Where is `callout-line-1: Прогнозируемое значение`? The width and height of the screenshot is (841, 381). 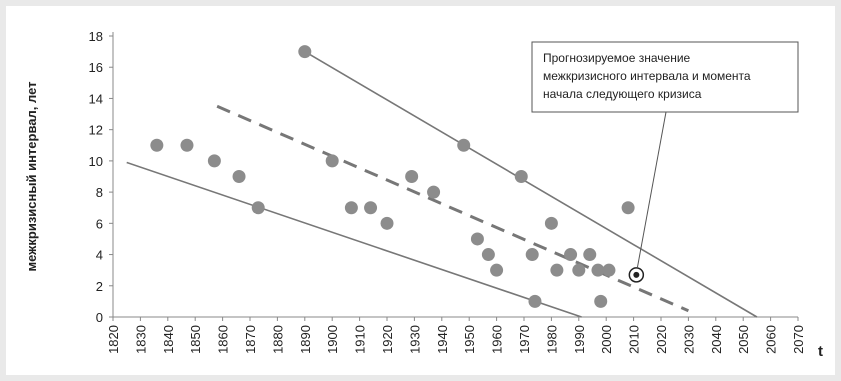 callout-line-1: Прогнозируемое значение is located at coordinates (617, 58).